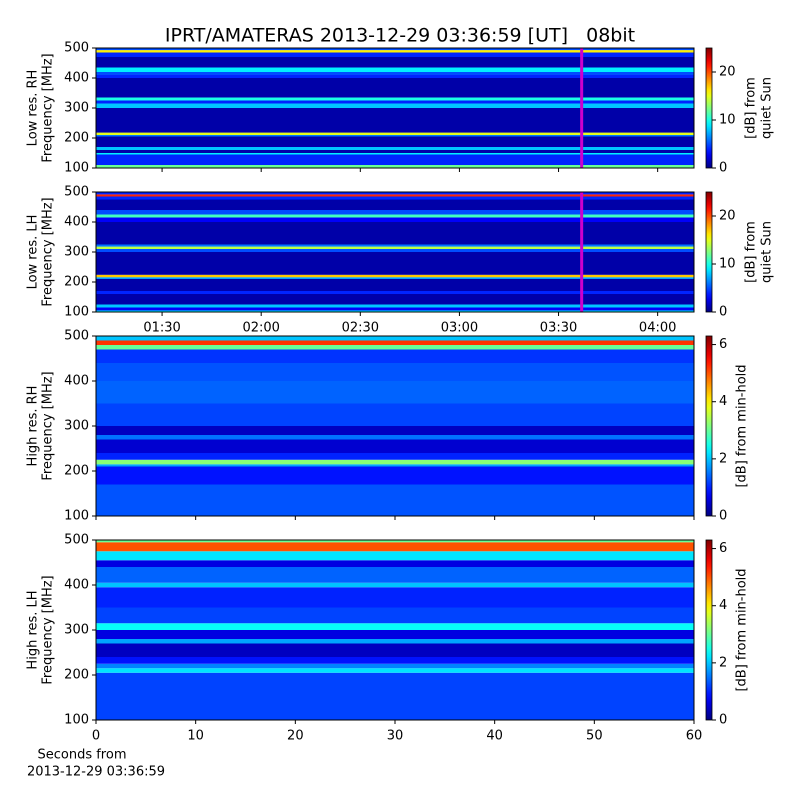 Image resolution: width=800 pixels, height=804 pixels. What do you see at coordinates (694, 736) in the screenshot?
I see `x-tick-label: 60` at bounding box center [694, 736].